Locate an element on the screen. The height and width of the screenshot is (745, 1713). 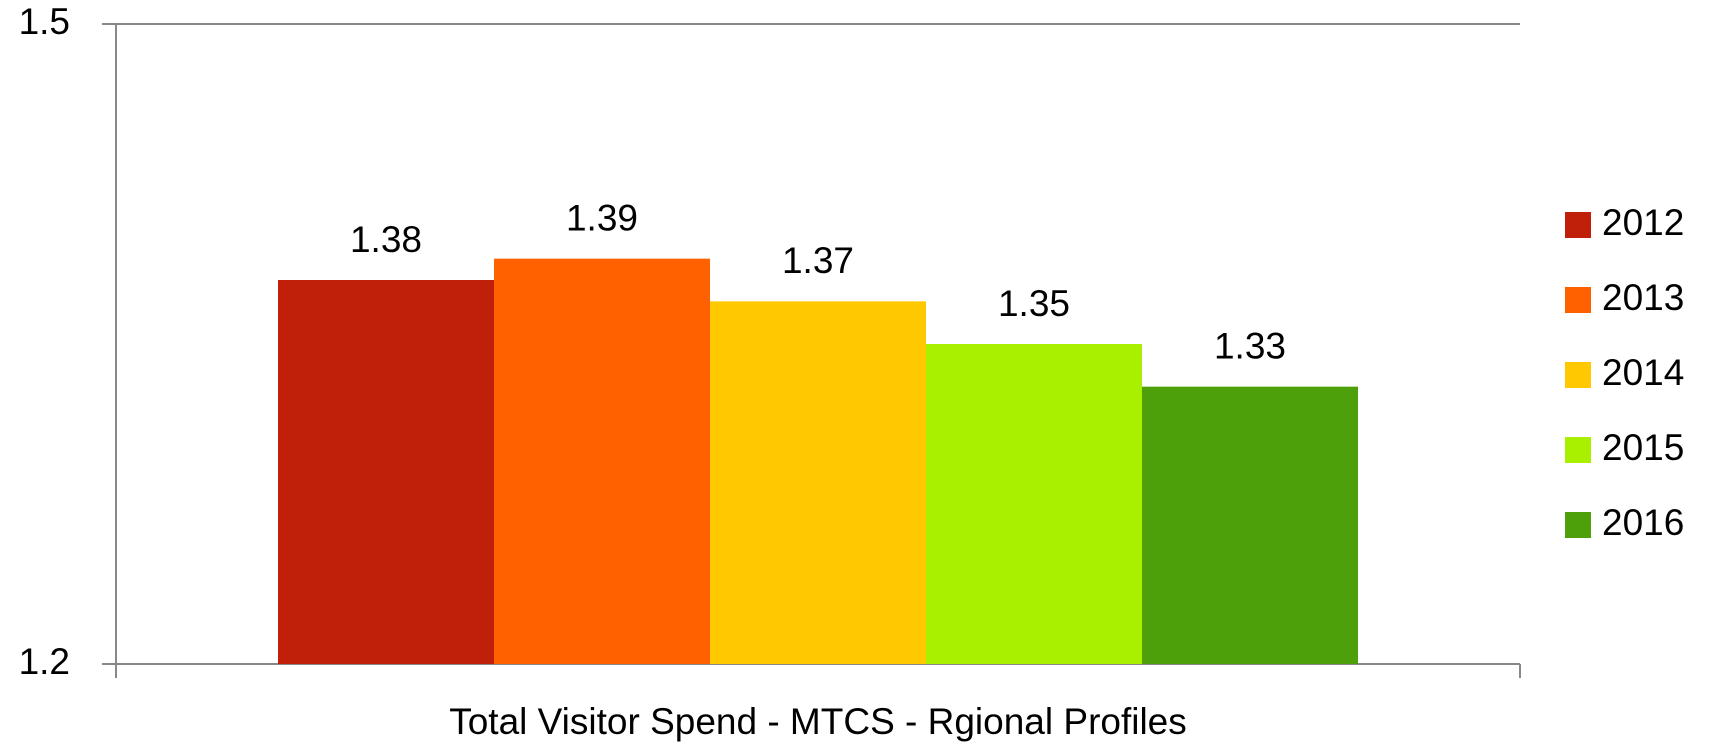
data-label: 1.33 is located at coordinates (1250, 345).